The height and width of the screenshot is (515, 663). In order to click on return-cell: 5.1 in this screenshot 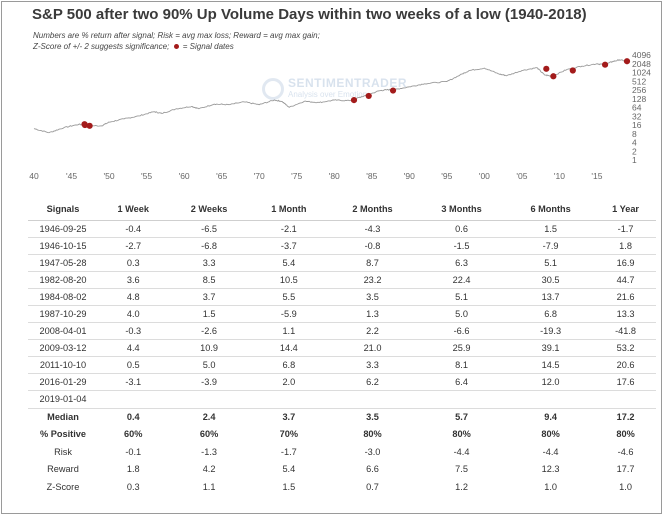, I will do `click(551, 263)`.